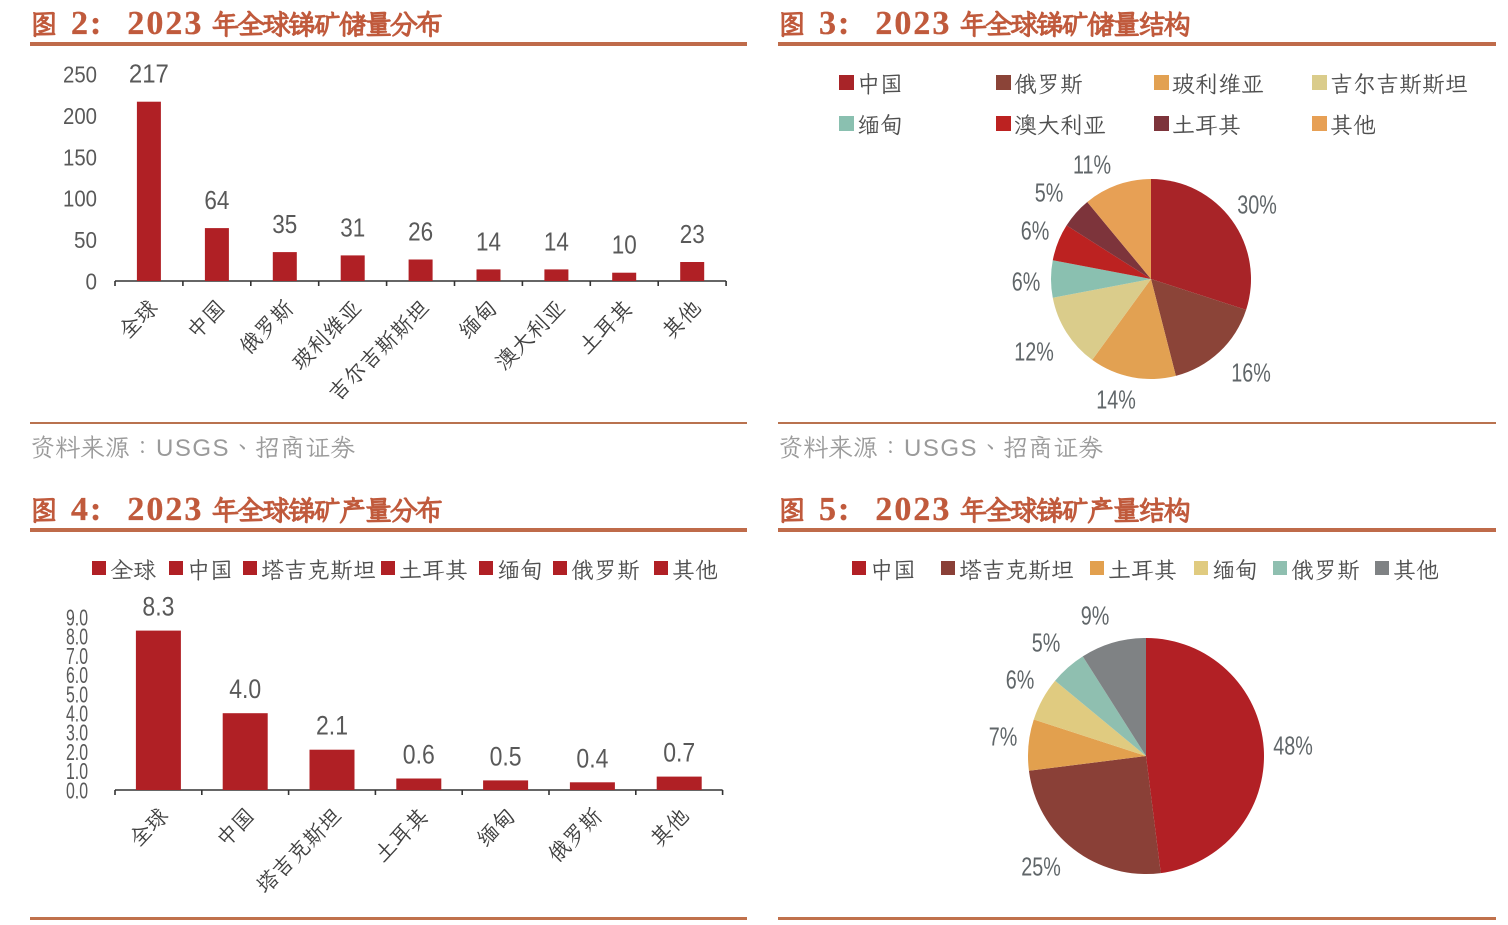  What do you see at coordinates (85, 240) in the screenshot?
I see `svg-text: 50` at bounding box center [85, 240].